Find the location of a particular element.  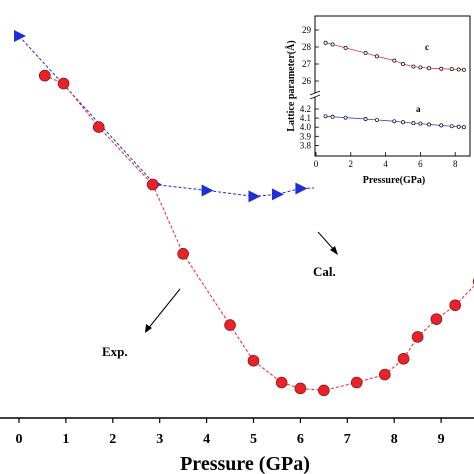

x-tick-label: 9 is located at coordinates (441, 439).